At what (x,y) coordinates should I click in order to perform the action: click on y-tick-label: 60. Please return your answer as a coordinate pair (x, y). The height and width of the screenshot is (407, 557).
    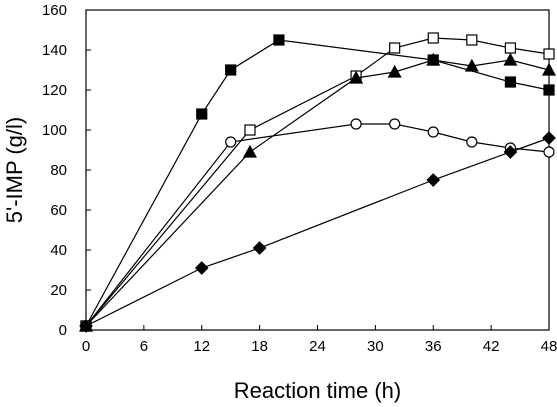
    Looking at the image, I should click on (58, 210).